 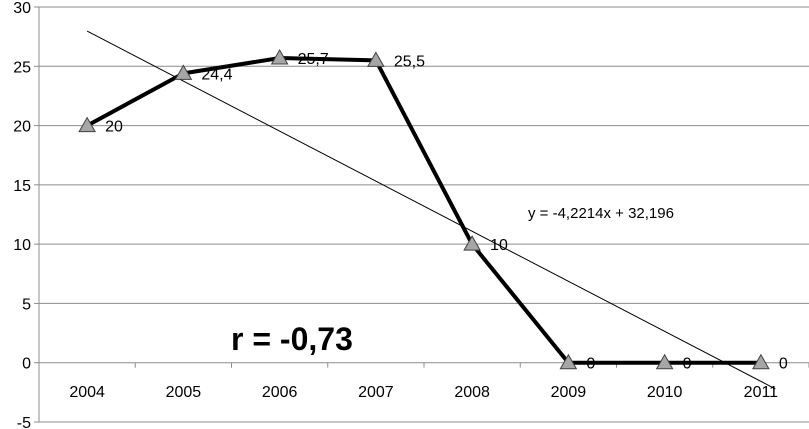 I want to click on y-tick-label: 10, so click(x=22, y=245).